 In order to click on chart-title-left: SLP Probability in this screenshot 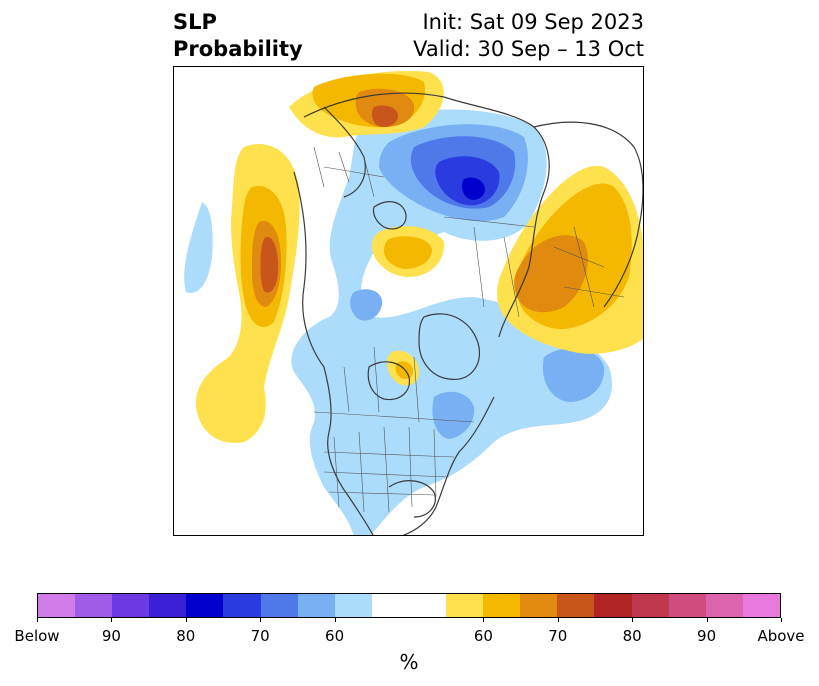, I will do `click(238, 36)`.